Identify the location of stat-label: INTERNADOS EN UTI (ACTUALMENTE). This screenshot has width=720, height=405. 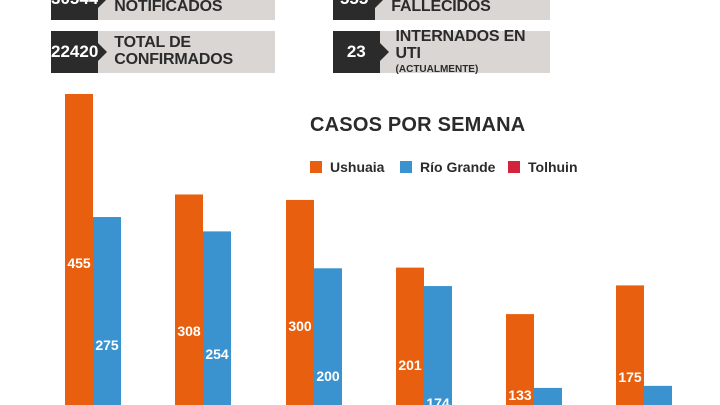
(465, 51).